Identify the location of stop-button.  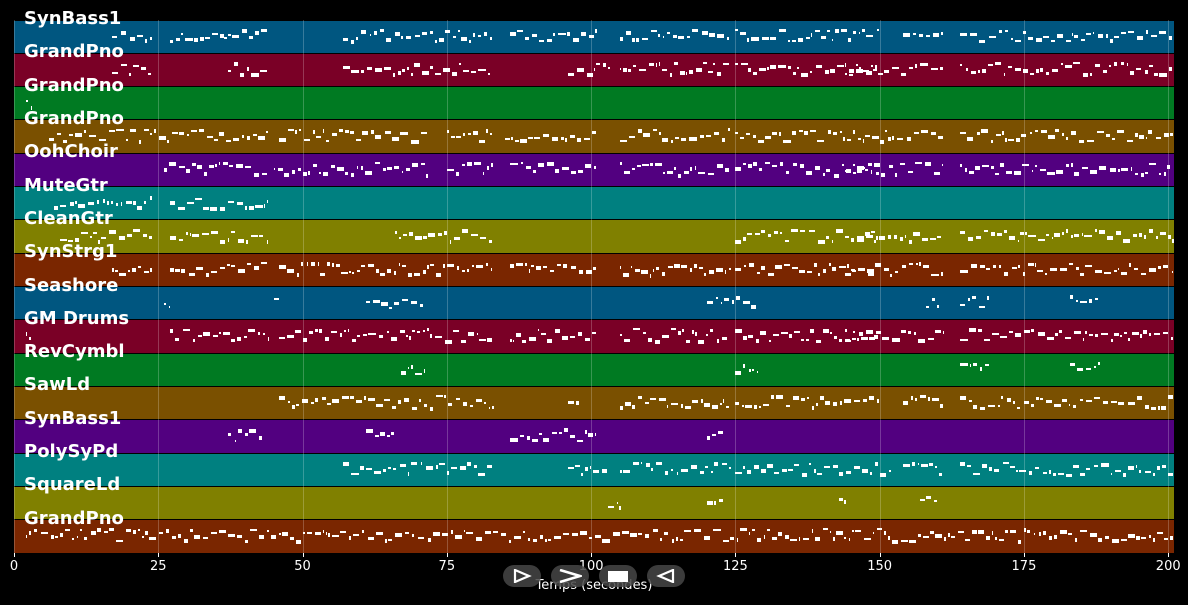
(618, 576).